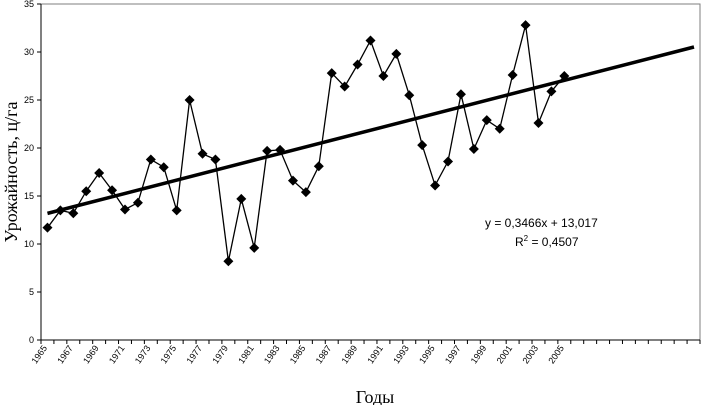 The image size is (701, 405). What do you see at coordinates (519, 242) in the screenshot?
I see `r-squared-letter: R` at bounding box center [519, 242].